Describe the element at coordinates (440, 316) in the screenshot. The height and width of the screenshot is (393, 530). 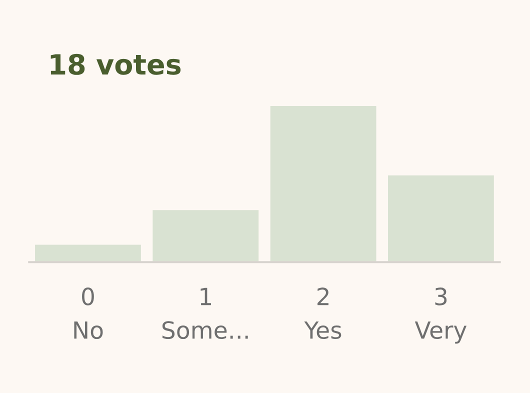
I see `x-tick-label: 3 Very` at that location.